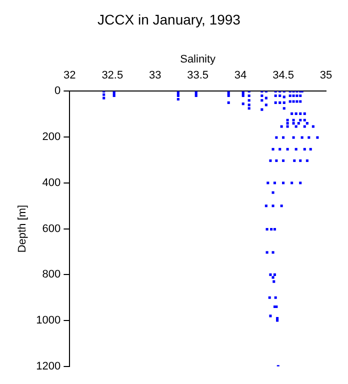  Describe the element at coordinates (51, 274) in the screenshot. I see `y-tick-label: 800` at that location.